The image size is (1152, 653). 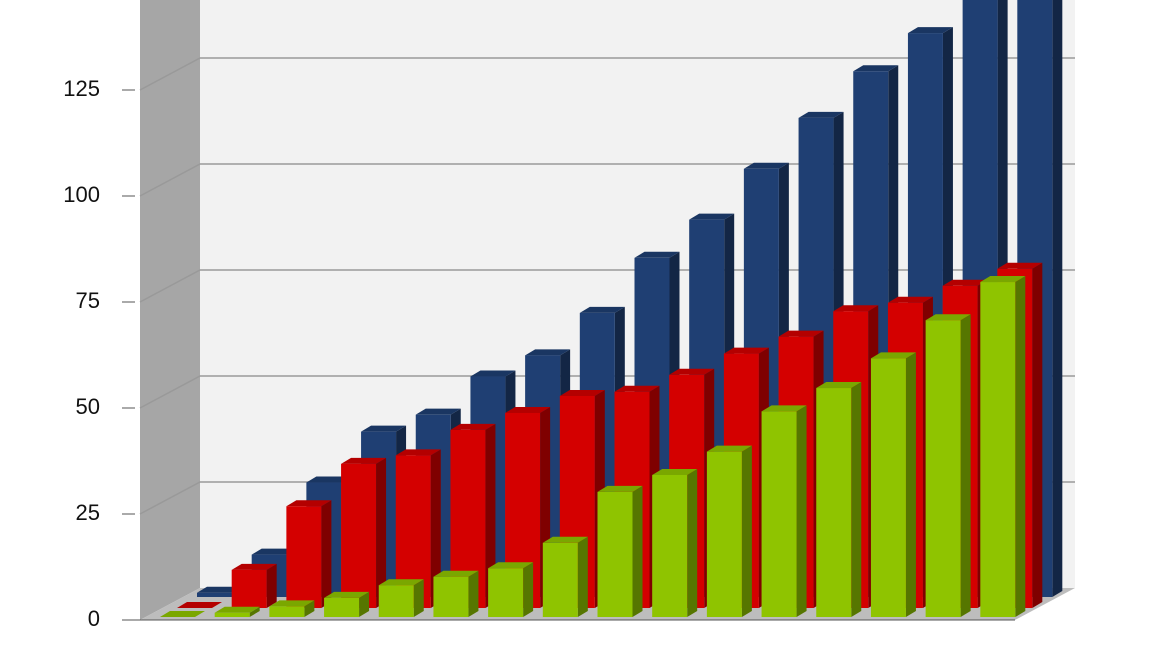 What do you see at coordinates (94, 618) in the screenshot?
I see `y-tick-label: 0` at bounding box center [94, 618].